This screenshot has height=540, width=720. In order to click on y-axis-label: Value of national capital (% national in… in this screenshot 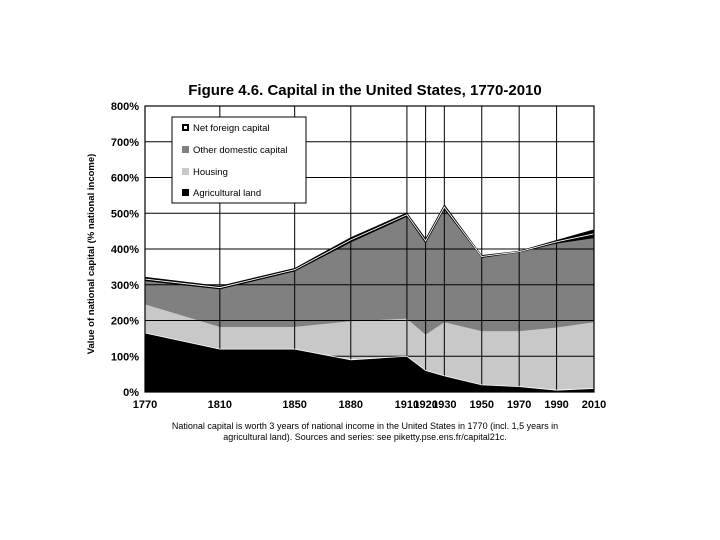, I will do `click(91, 254)`.